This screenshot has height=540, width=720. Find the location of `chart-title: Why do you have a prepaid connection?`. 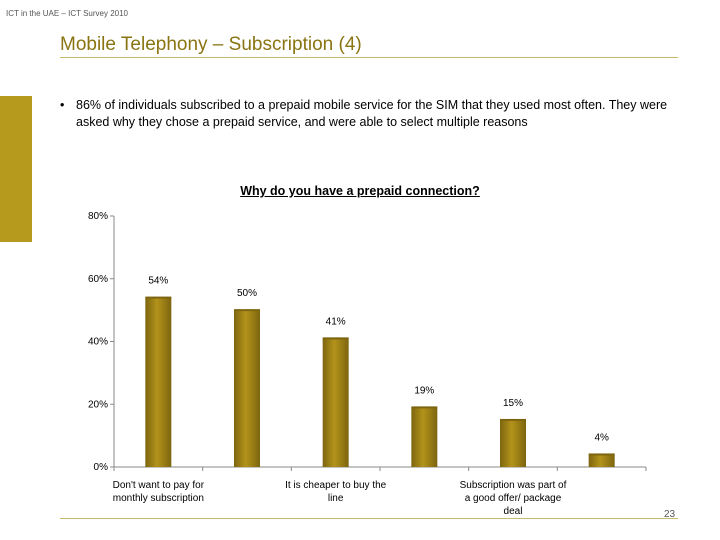

chart-title: Why do you have a prepaid connection? is located at coordinates (360, 191).